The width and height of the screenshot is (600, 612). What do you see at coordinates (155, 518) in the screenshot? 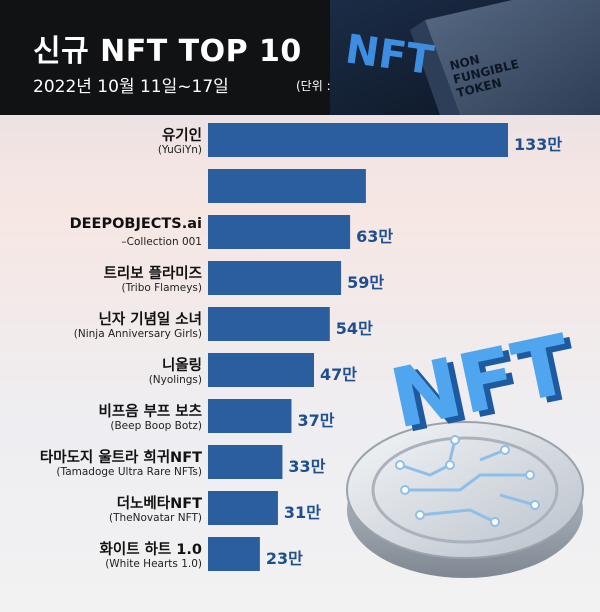
I see `category-sublabel: (TheNovatar NFT)` at bounding box center [155, 518].